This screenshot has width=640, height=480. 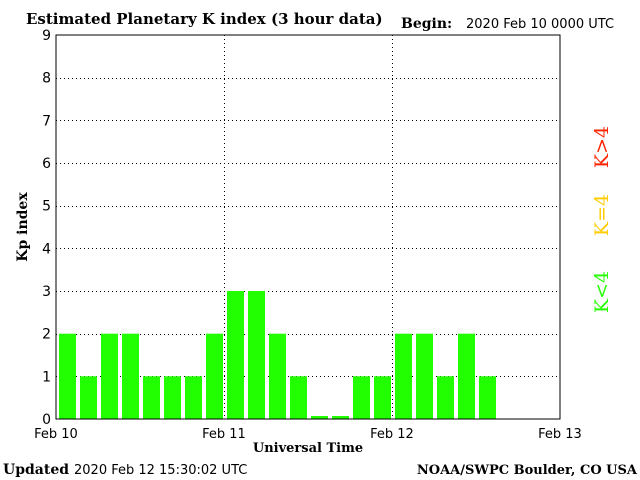 I want to click on y-tick-label: 8, so click(x=46, y=79).